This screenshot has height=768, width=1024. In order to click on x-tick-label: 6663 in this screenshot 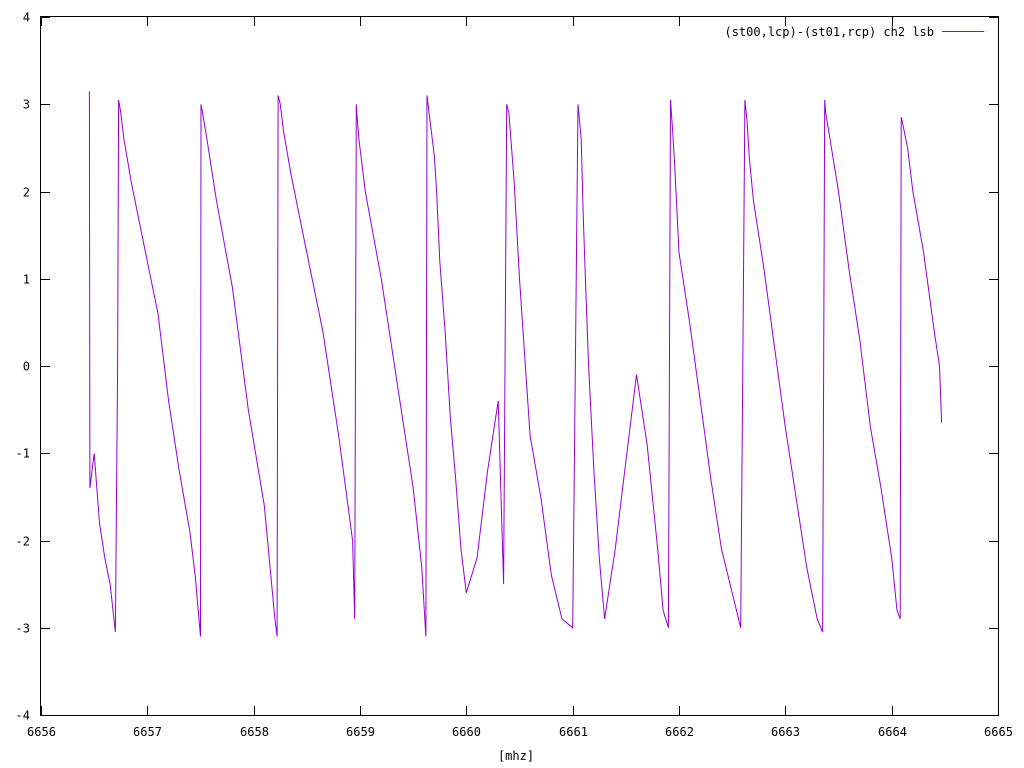, I will do `click(785, 732)`.